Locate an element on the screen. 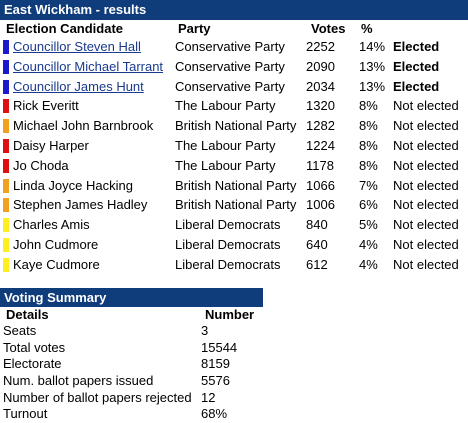 The width and height of the screenshot is (468, 423). candidate-name: John Cudmore is located at coordinates (56, 244).